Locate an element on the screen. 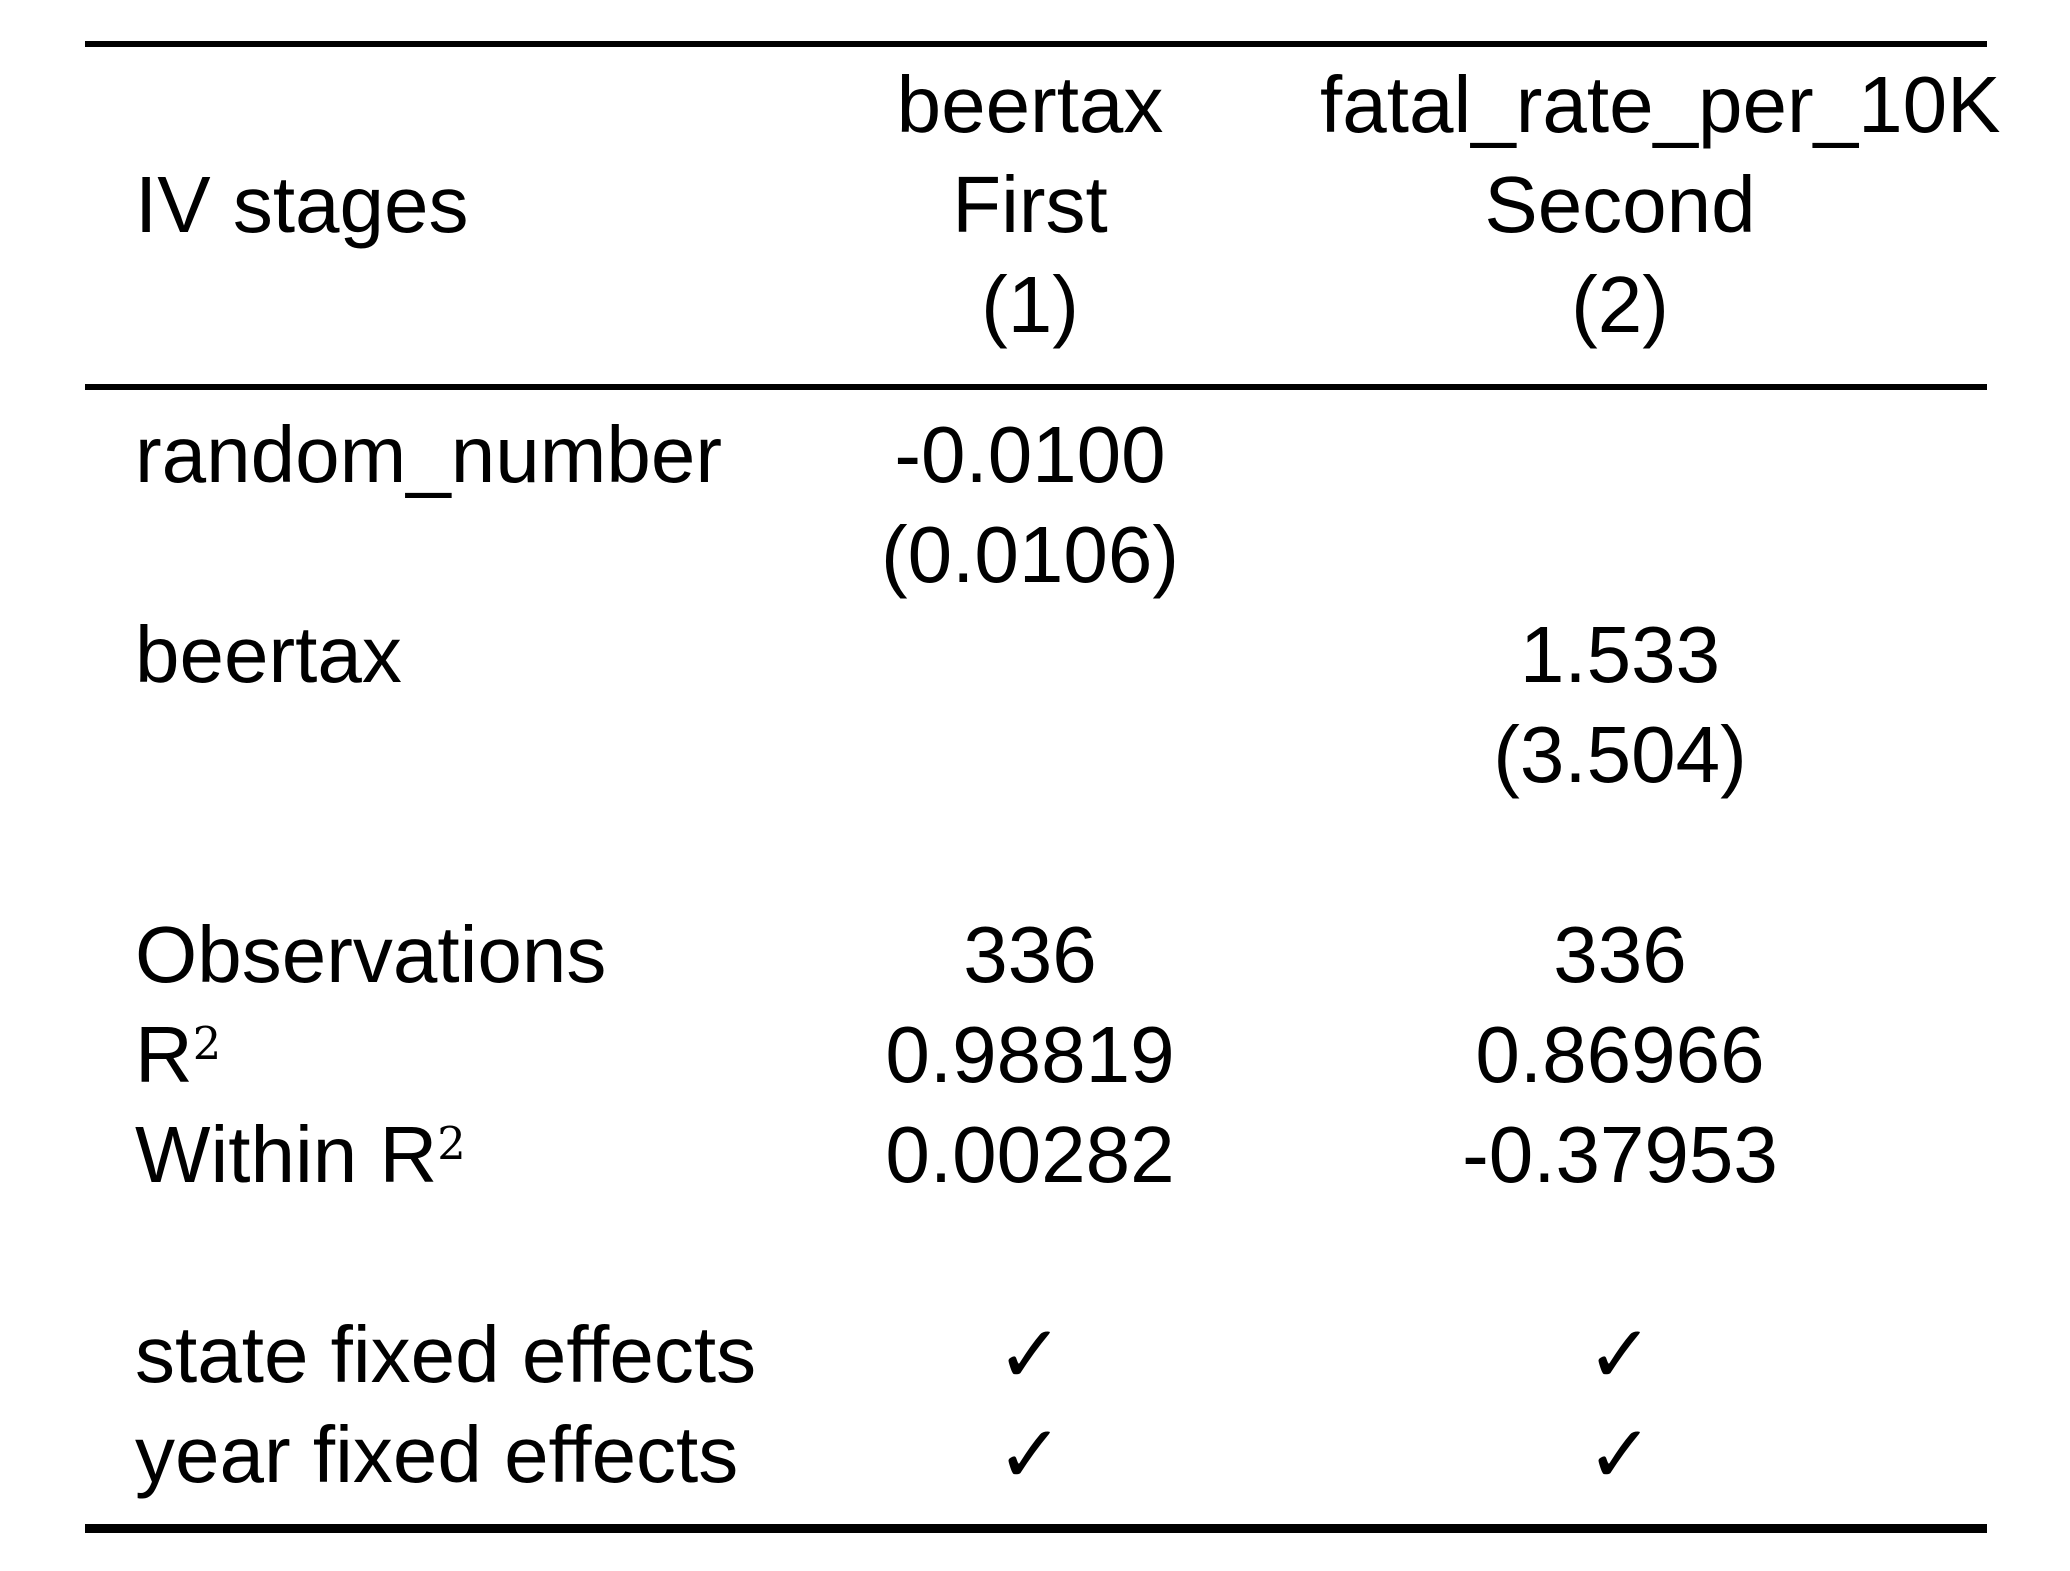 This screenshot has height=1571, width=2070. coef-row-beertax-estimate: beertax 1.533 is located at coordinates (1036, 655).